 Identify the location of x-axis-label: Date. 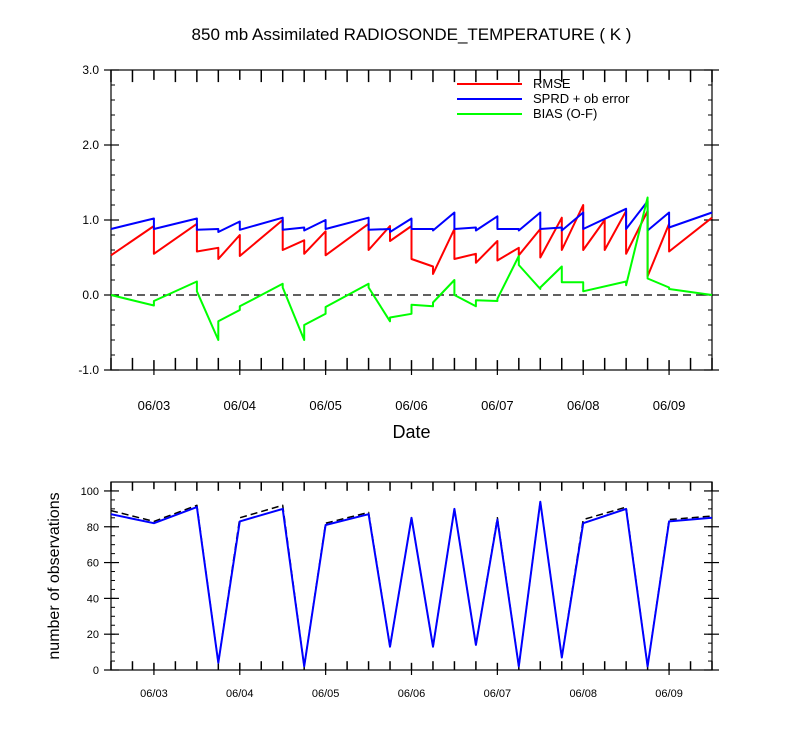
(411, 432).